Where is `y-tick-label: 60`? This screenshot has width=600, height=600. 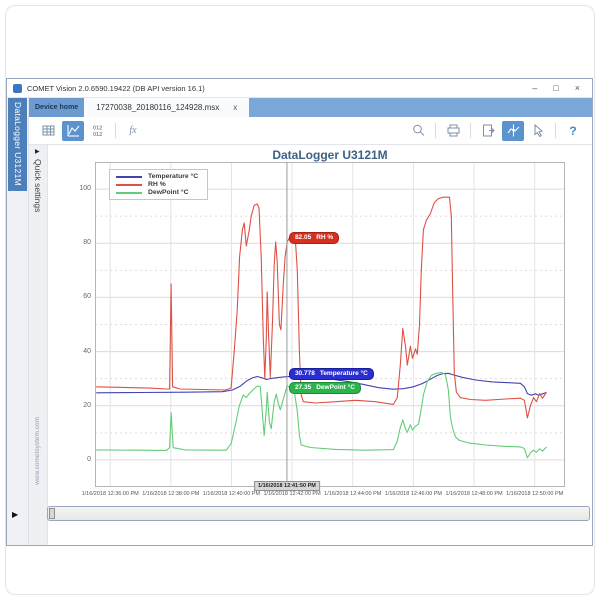
y-tick-label: 60 is located at coordinates (87, 297).